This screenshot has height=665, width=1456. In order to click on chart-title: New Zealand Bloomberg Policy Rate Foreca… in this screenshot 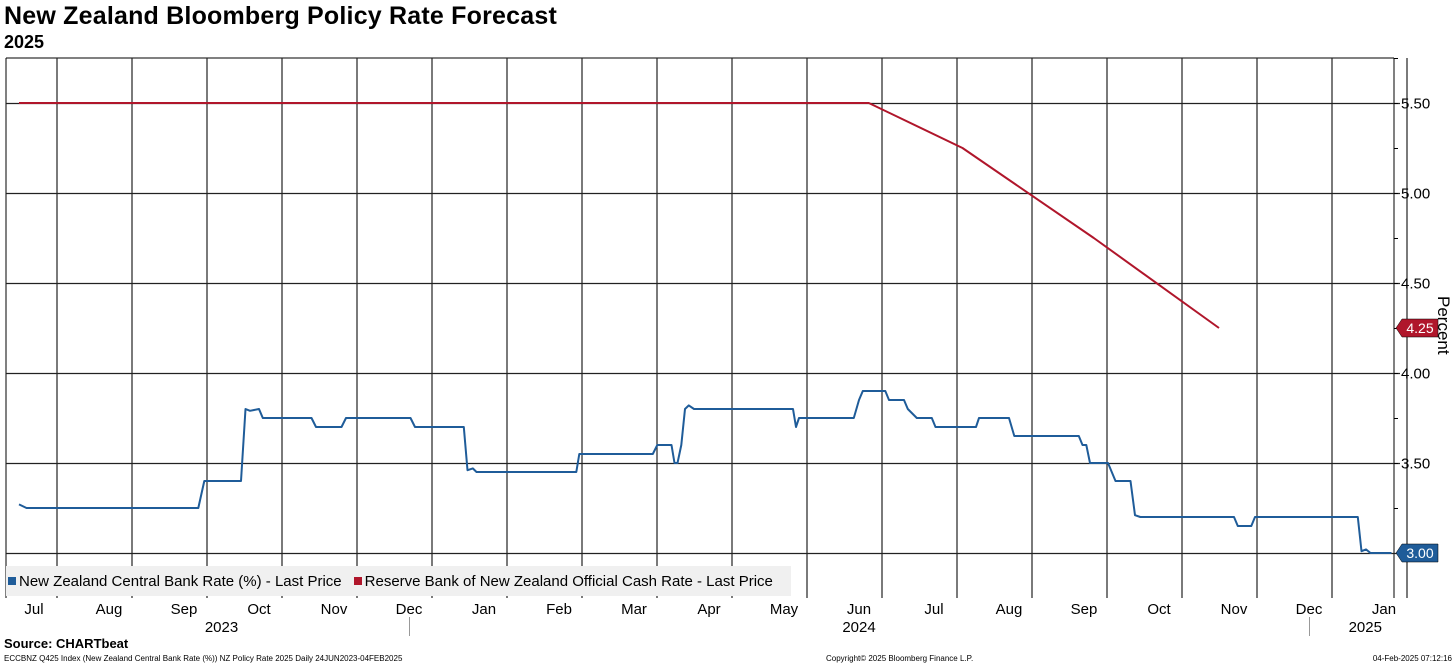, I will do `click(280, 16)`.